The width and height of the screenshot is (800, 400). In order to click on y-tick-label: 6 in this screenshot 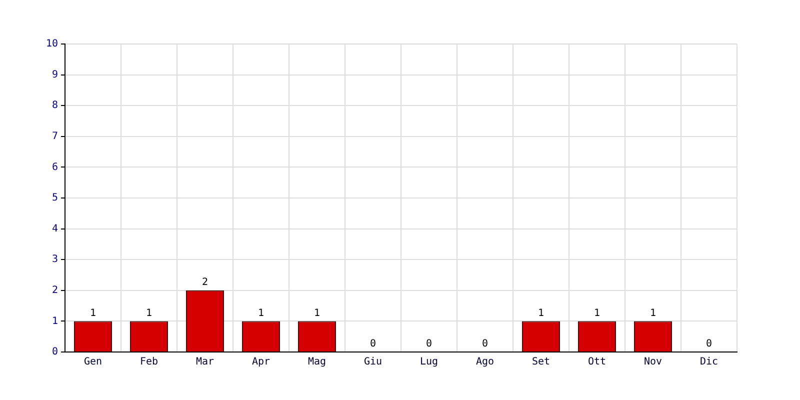, I will do `click(55, 167)`.